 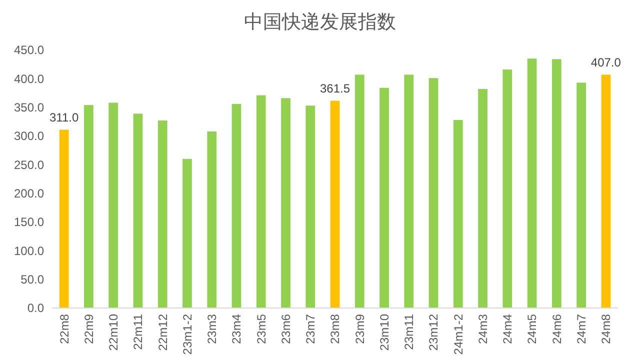 What do you see at coordinates (89, 329) in the screenshot?
I see `x-tick-label: 22m9` at bounding box center [89, 329].